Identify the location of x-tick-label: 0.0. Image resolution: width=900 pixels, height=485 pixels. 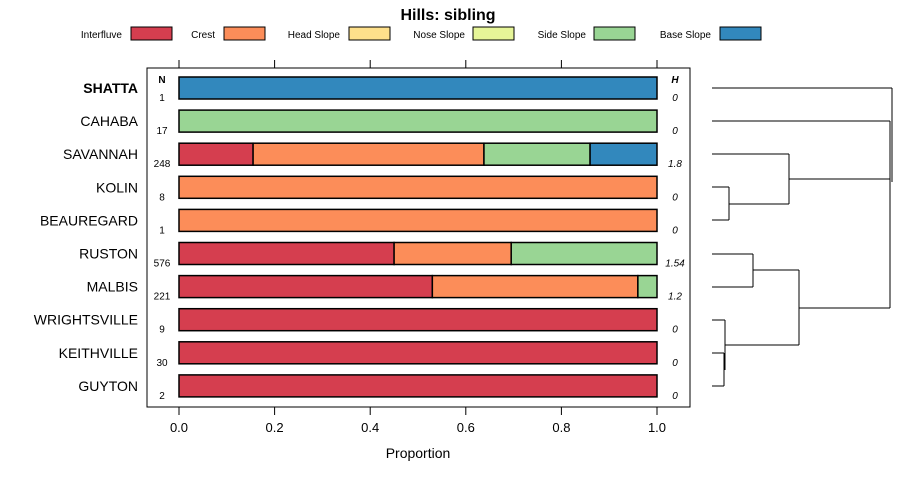
(179, 427).